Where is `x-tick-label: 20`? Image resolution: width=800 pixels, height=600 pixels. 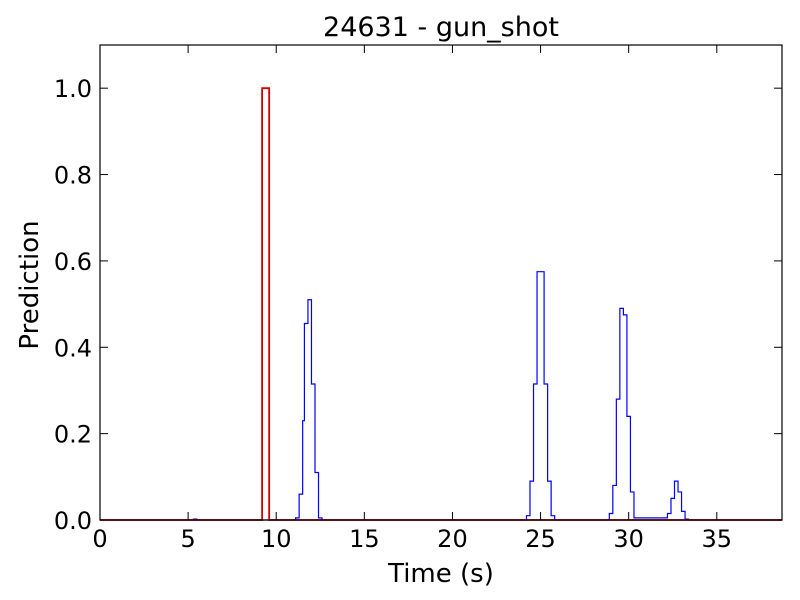
x-tick-label: 20 is located at coordinates (452, 539).